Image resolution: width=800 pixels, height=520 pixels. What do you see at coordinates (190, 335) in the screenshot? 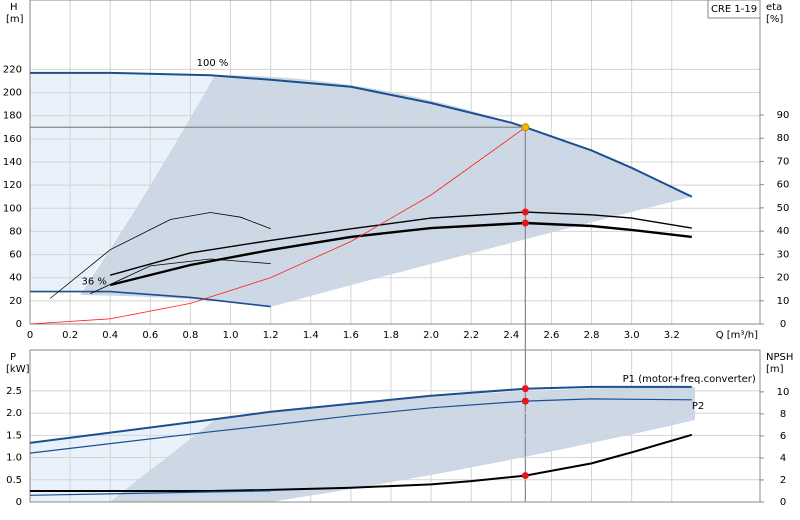
I see `x-tick-label: 0.8` at bounding box center [190, 335].